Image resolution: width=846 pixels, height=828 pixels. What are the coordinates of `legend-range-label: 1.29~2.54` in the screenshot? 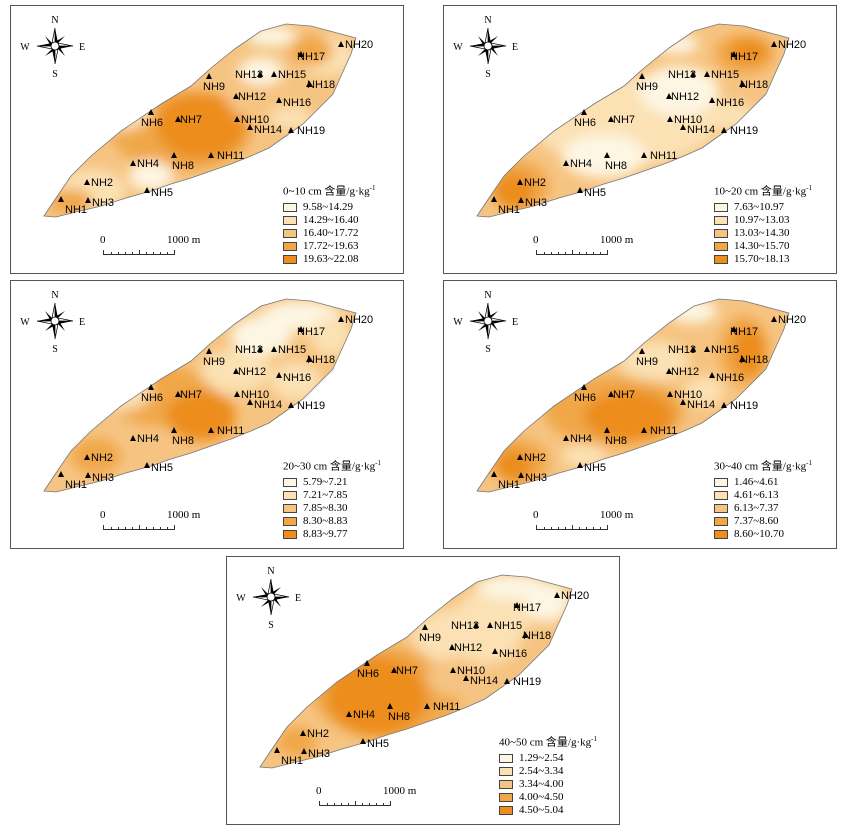 It's located at (541, 757).